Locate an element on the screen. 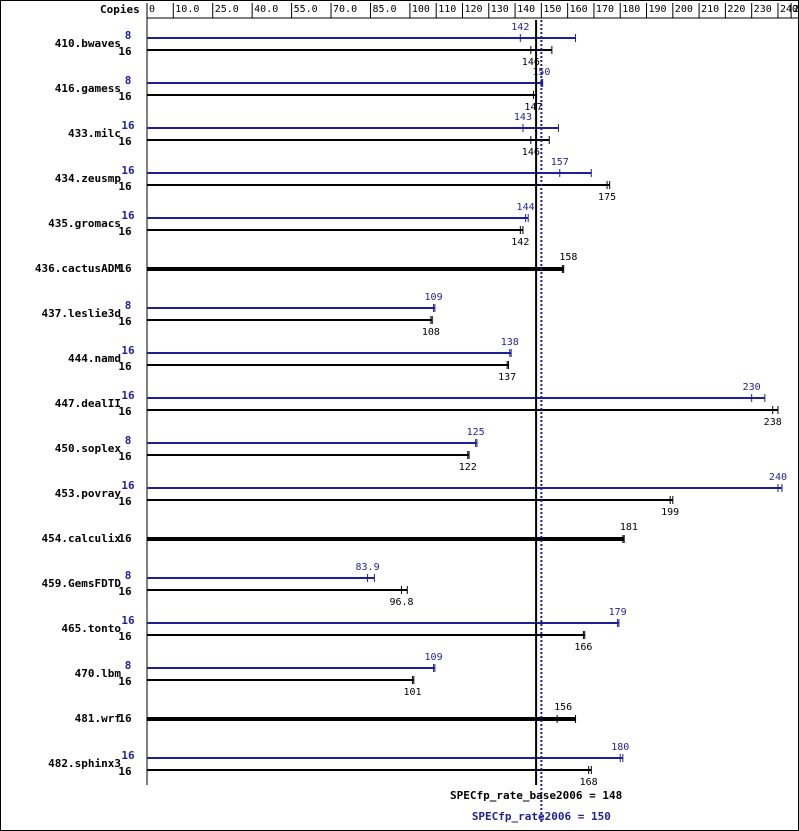 The width and height of the screenshot is (799, 831). value-label: 166 is located at coordinates (583, 647).